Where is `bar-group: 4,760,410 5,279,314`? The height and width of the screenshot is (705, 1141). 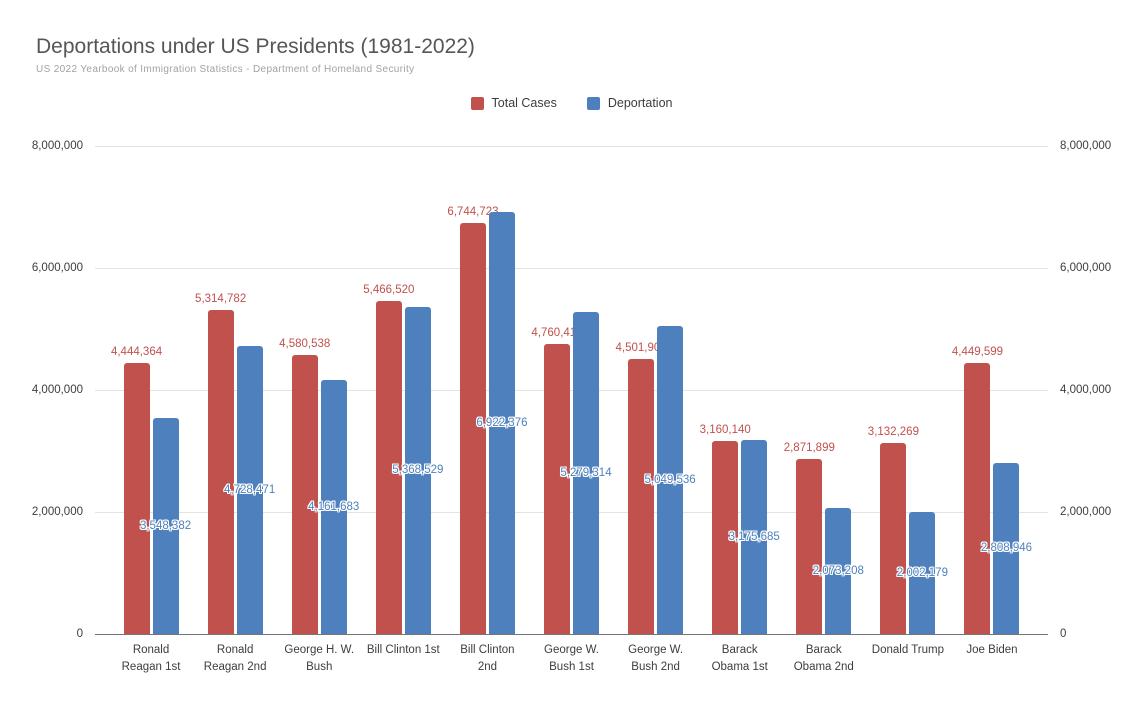 bar-group: 4,760,410 5,279,314 is located at coordinates (571, 390).